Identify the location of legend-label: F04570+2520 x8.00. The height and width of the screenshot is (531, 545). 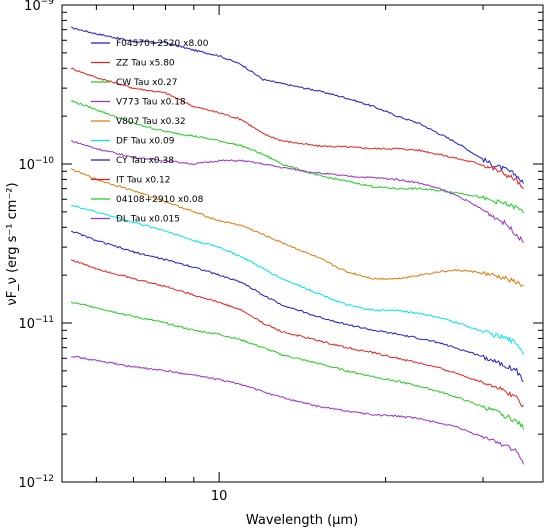
(162, 44).